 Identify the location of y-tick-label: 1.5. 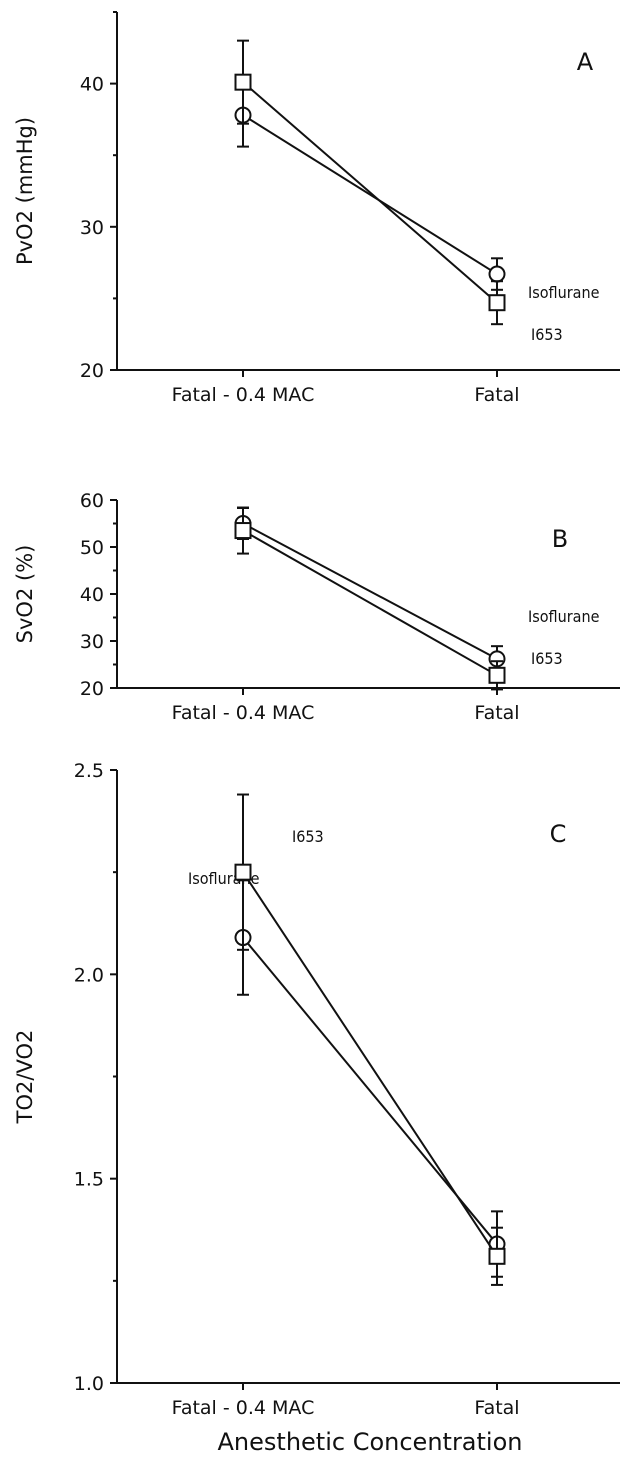
(89, 1180).